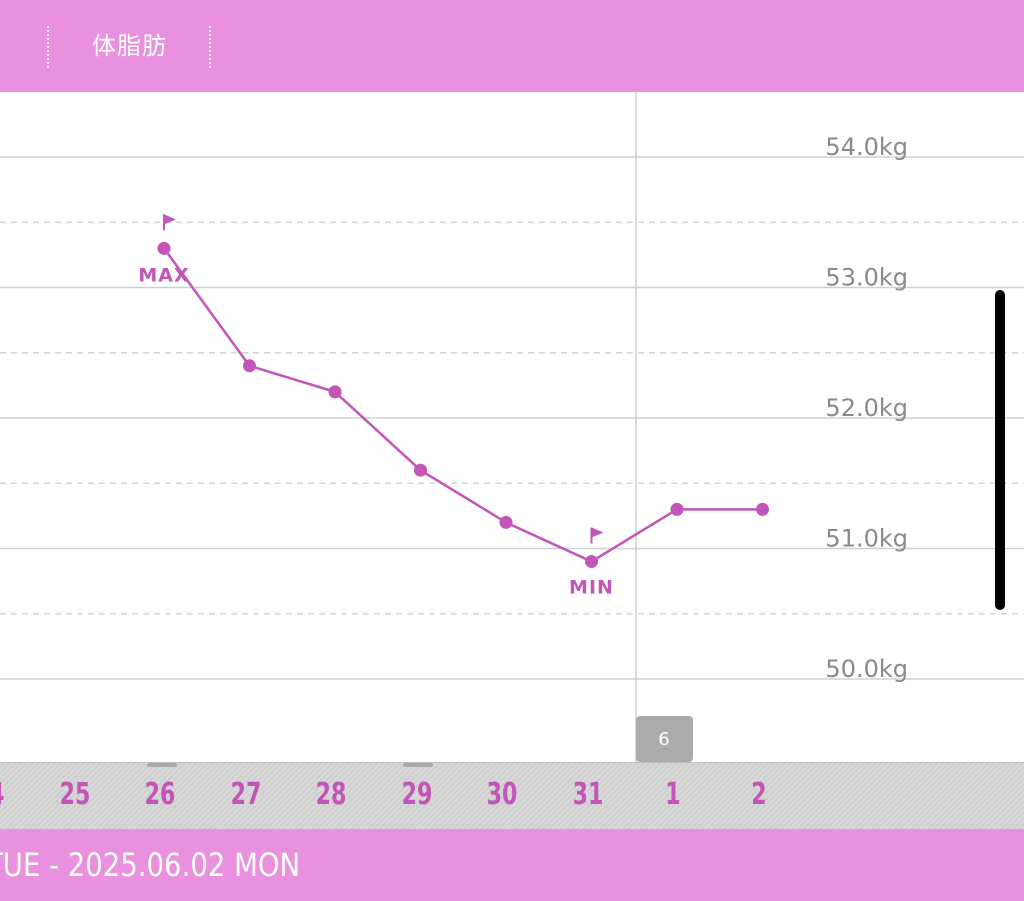 The width and height of the screenshot is (1024, 901). Describe the element at coordinates (1000, 450) in the screenshot. I see `scroll-indicator` at that location.